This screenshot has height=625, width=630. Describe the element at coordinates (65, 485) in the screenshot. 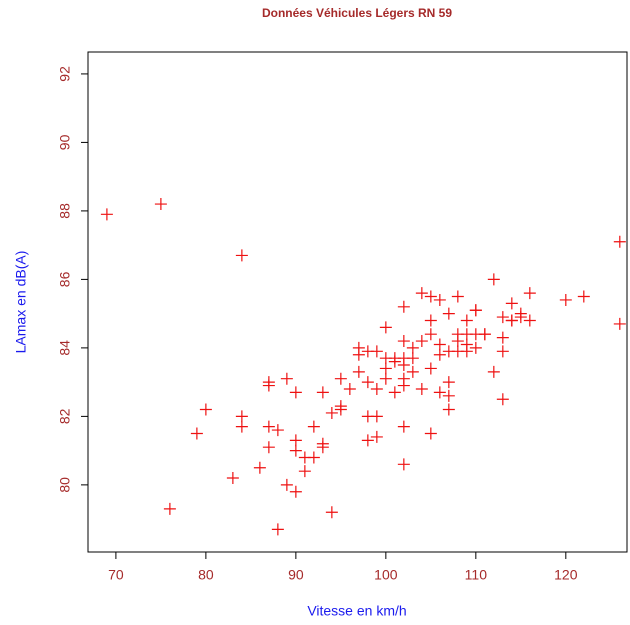

I see `y-tick-label: 80` at that location.